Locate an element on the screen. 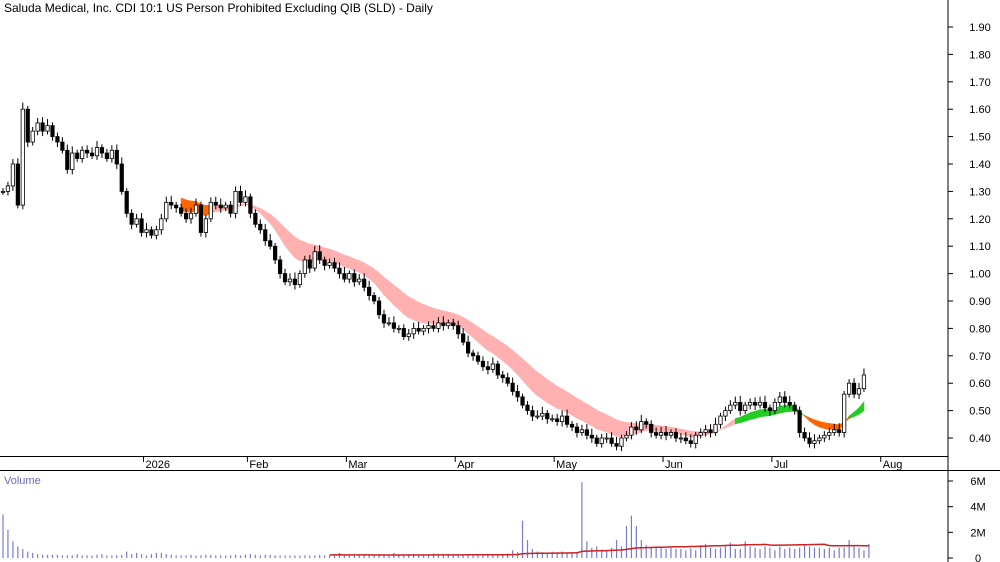  price-tick-label: 1.80 is located at coordinates (979, 55).